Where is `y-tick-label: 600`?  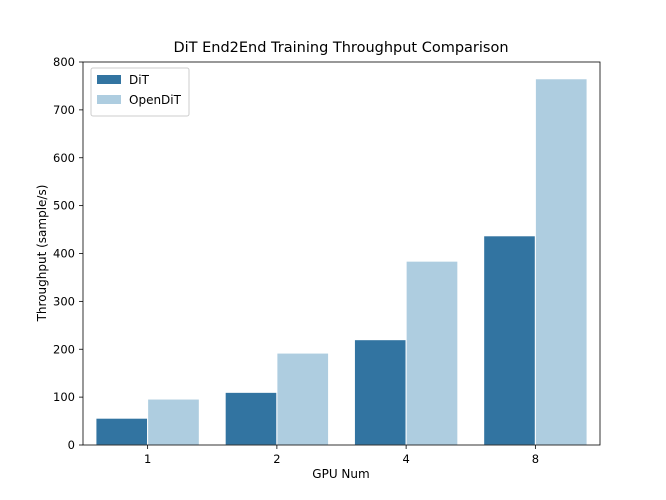 y-tick-label: 600 is located at coordinates (64, 158).